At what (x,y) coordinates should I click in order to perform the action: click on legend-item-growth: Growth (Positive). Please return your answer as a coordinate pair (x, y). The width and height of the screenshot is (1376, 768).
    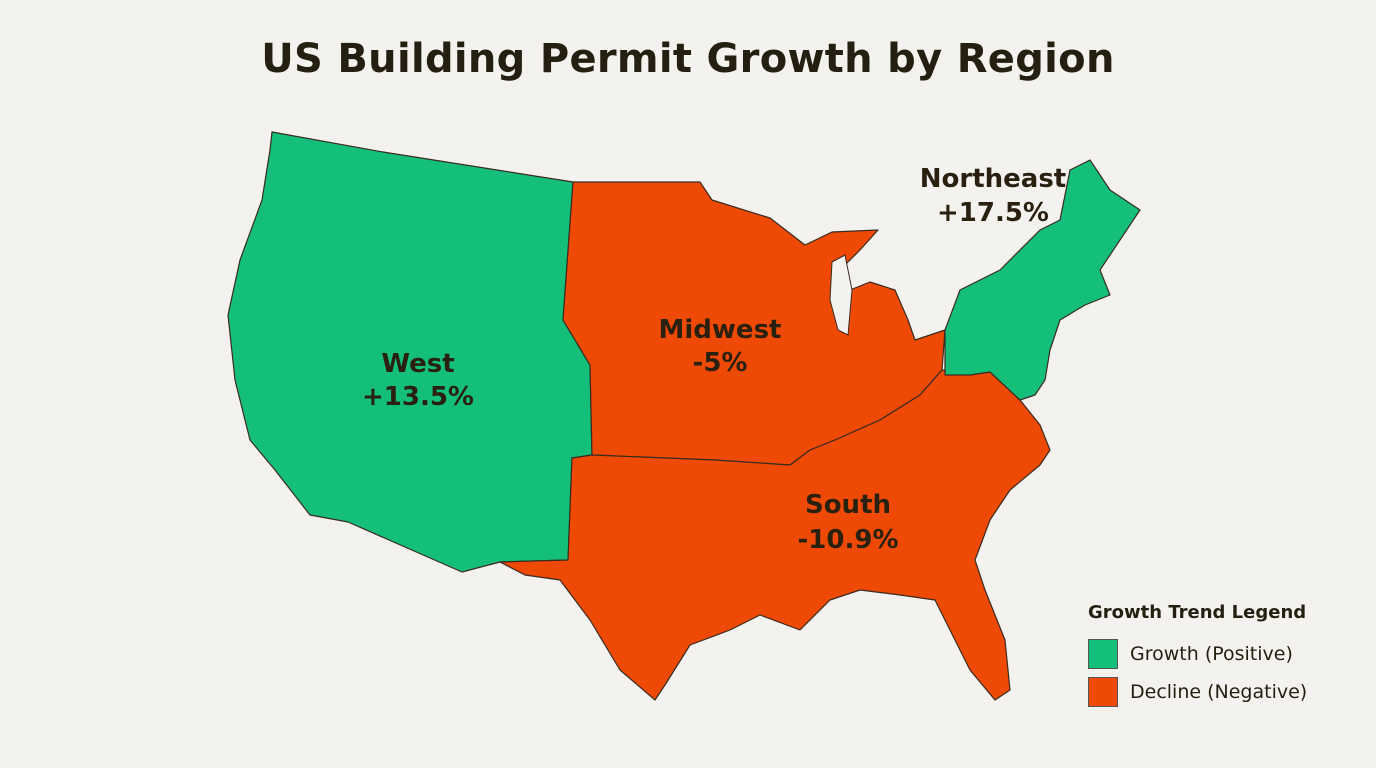
    Looking at the image, I should click on (1197, 654).